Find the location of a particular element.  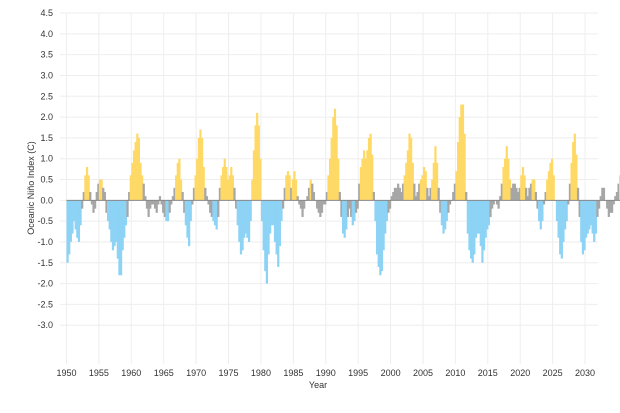

y-tick-label: 3.0 is located at coordinates (46, 75).